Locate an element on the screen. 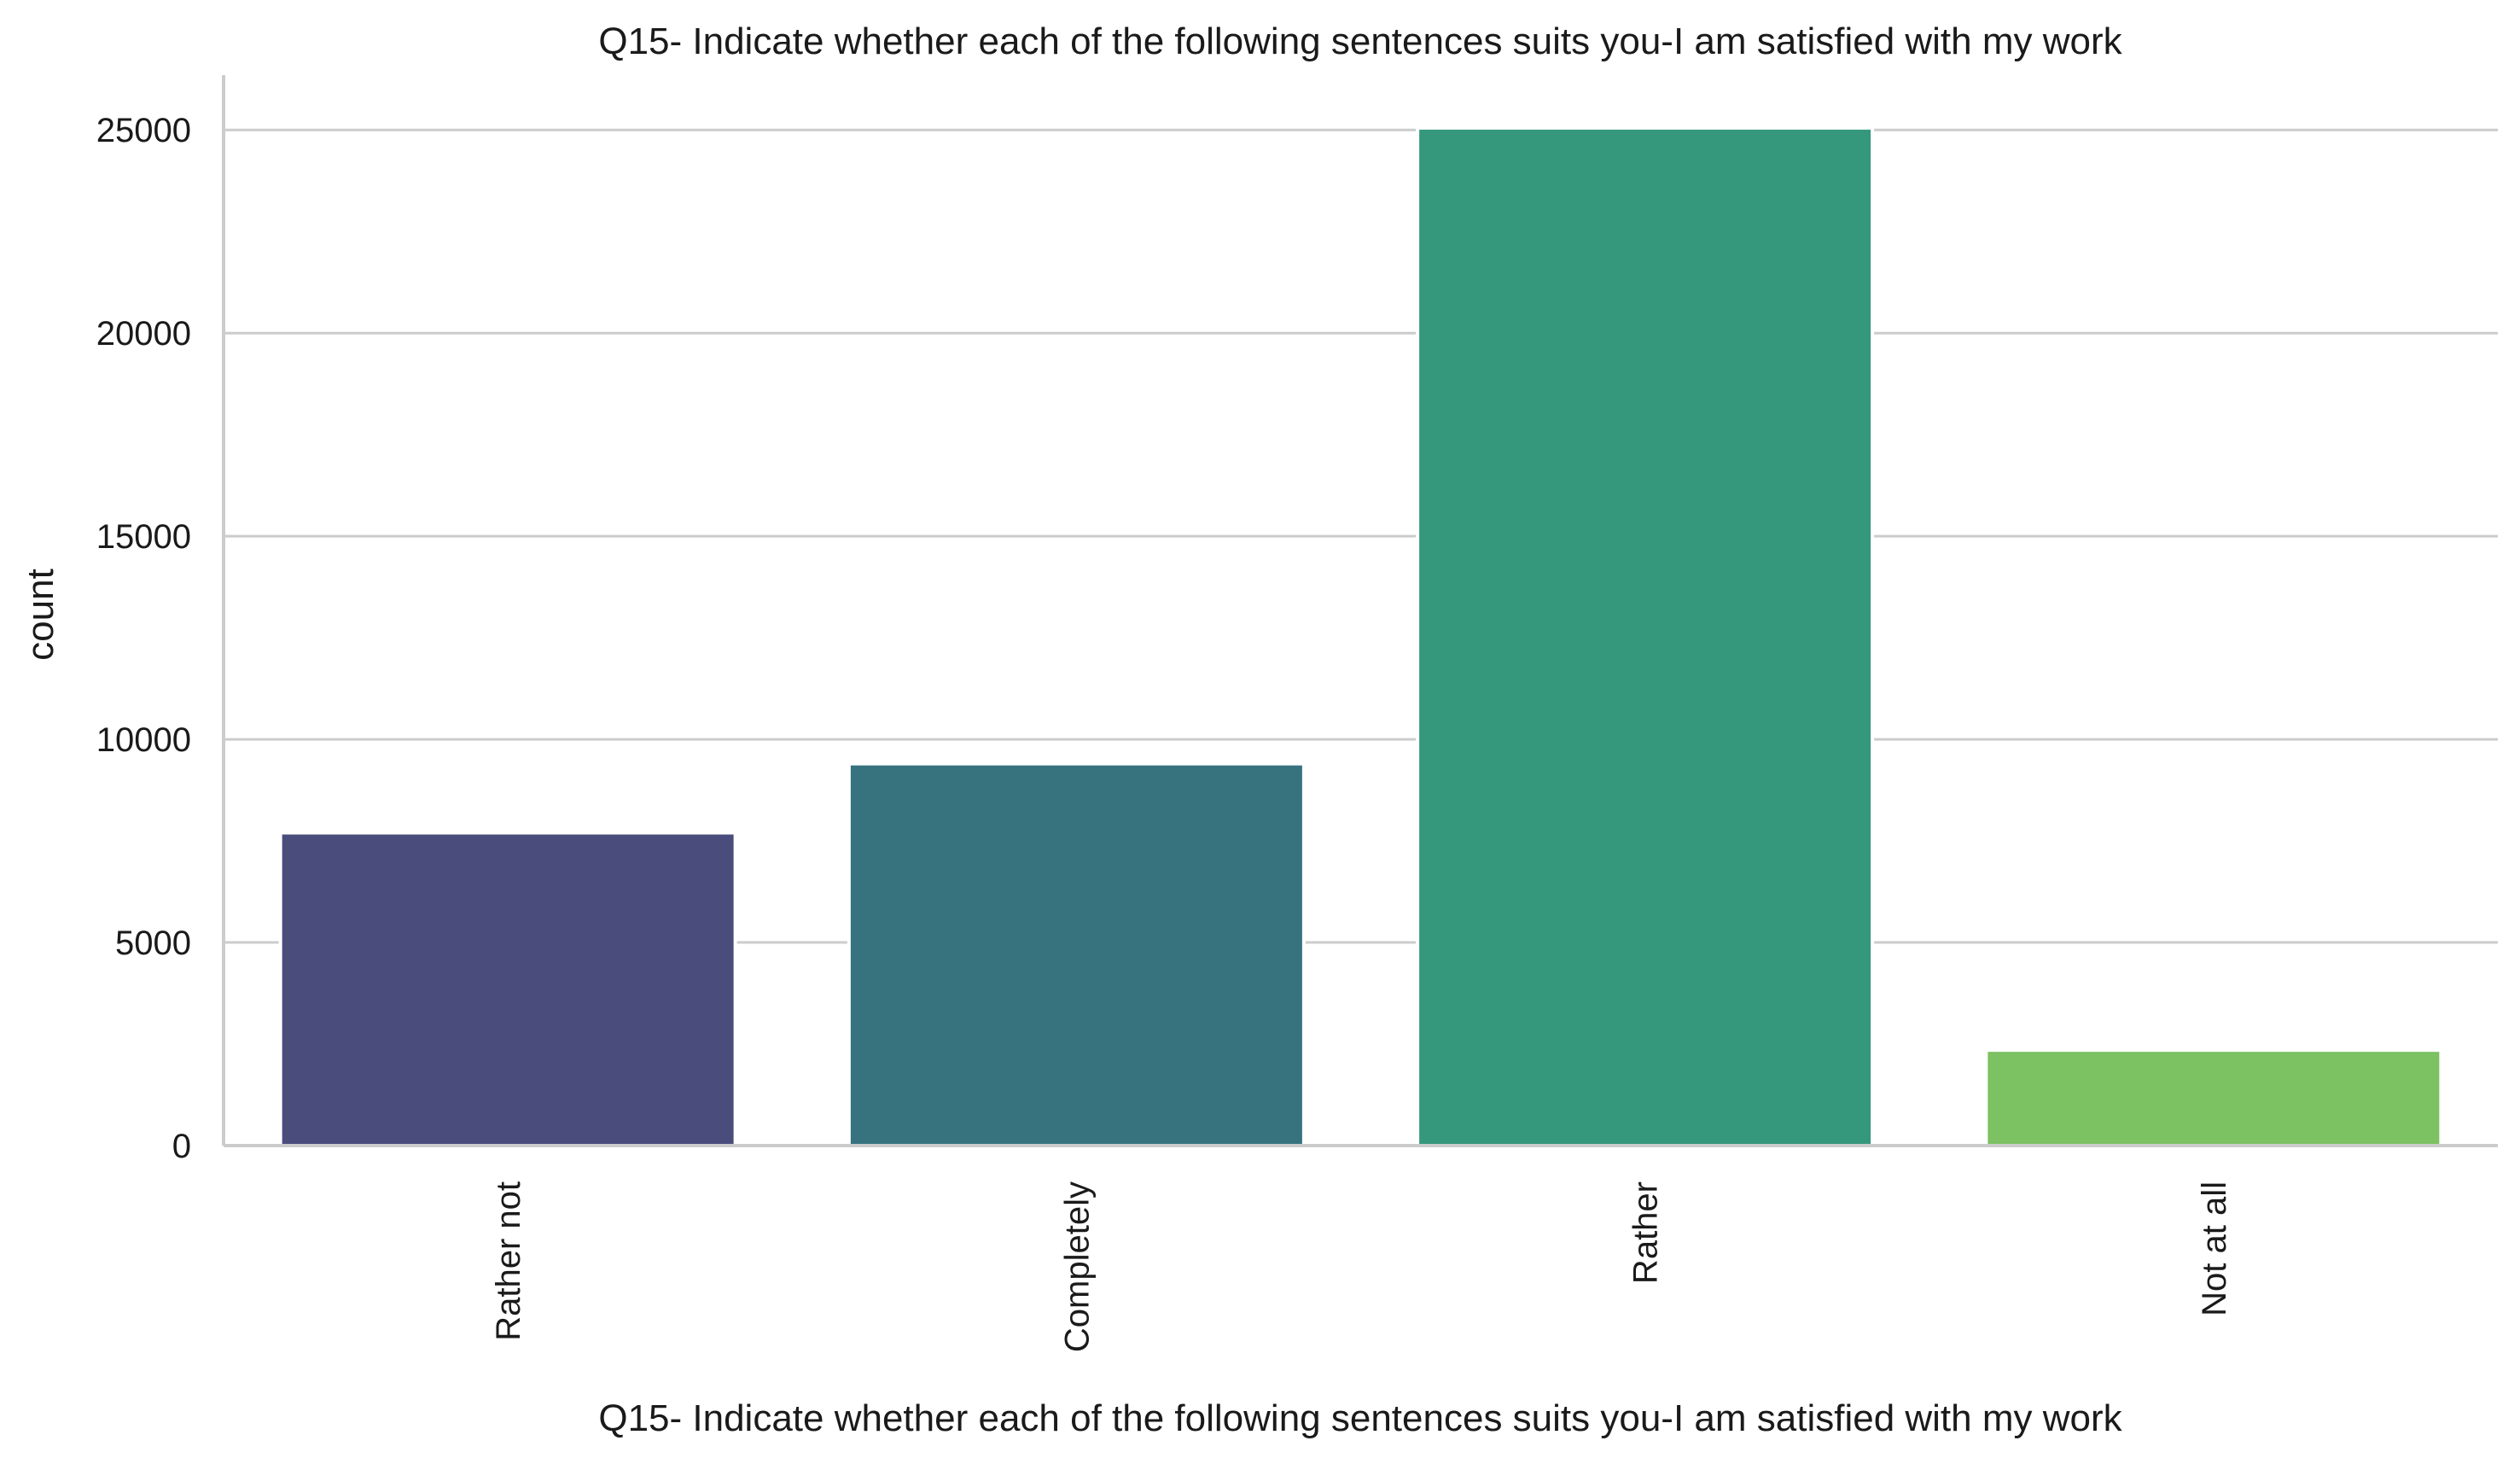 Image resolution: width=2520 pixels, height=1464 pixels. x-tick-label-rather: Rather is located at coordinates (1646, 1232).